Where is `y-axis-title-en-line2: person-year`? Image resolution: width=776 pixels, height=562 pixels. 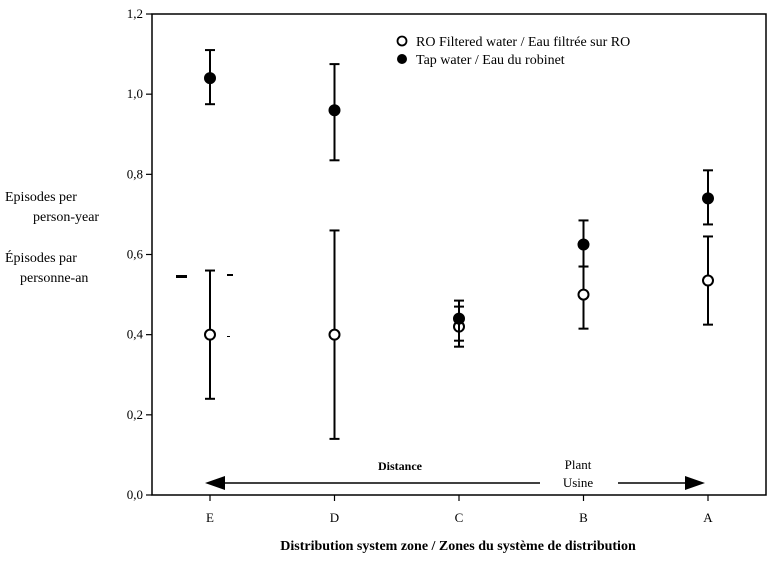
y-axis-title-en-line2: person-year is located at coordinates (66, 217).